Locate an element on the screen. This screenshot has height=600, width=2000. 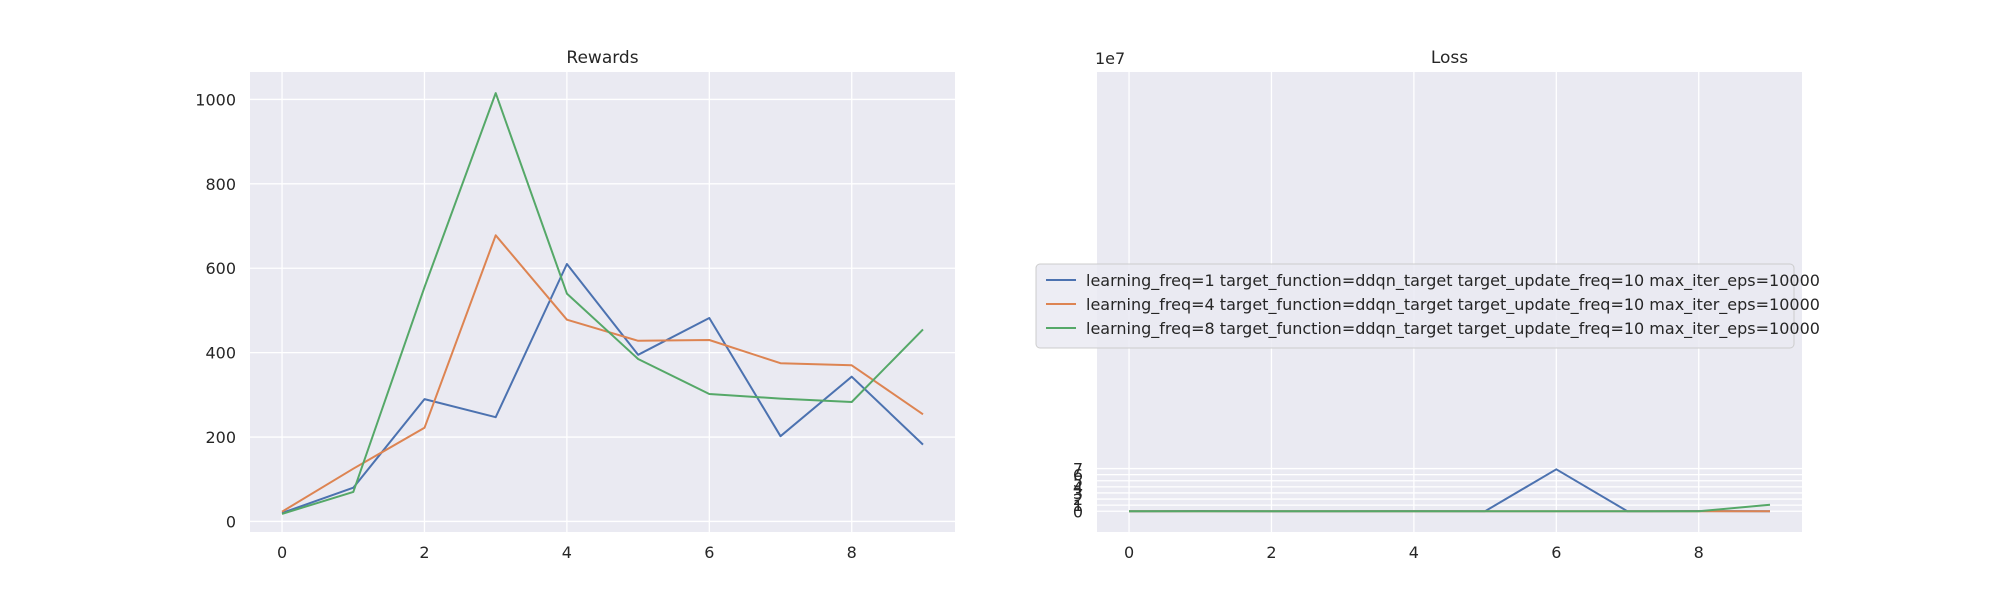
y-tick-label: 1000 is located at coordinates (215, 99).